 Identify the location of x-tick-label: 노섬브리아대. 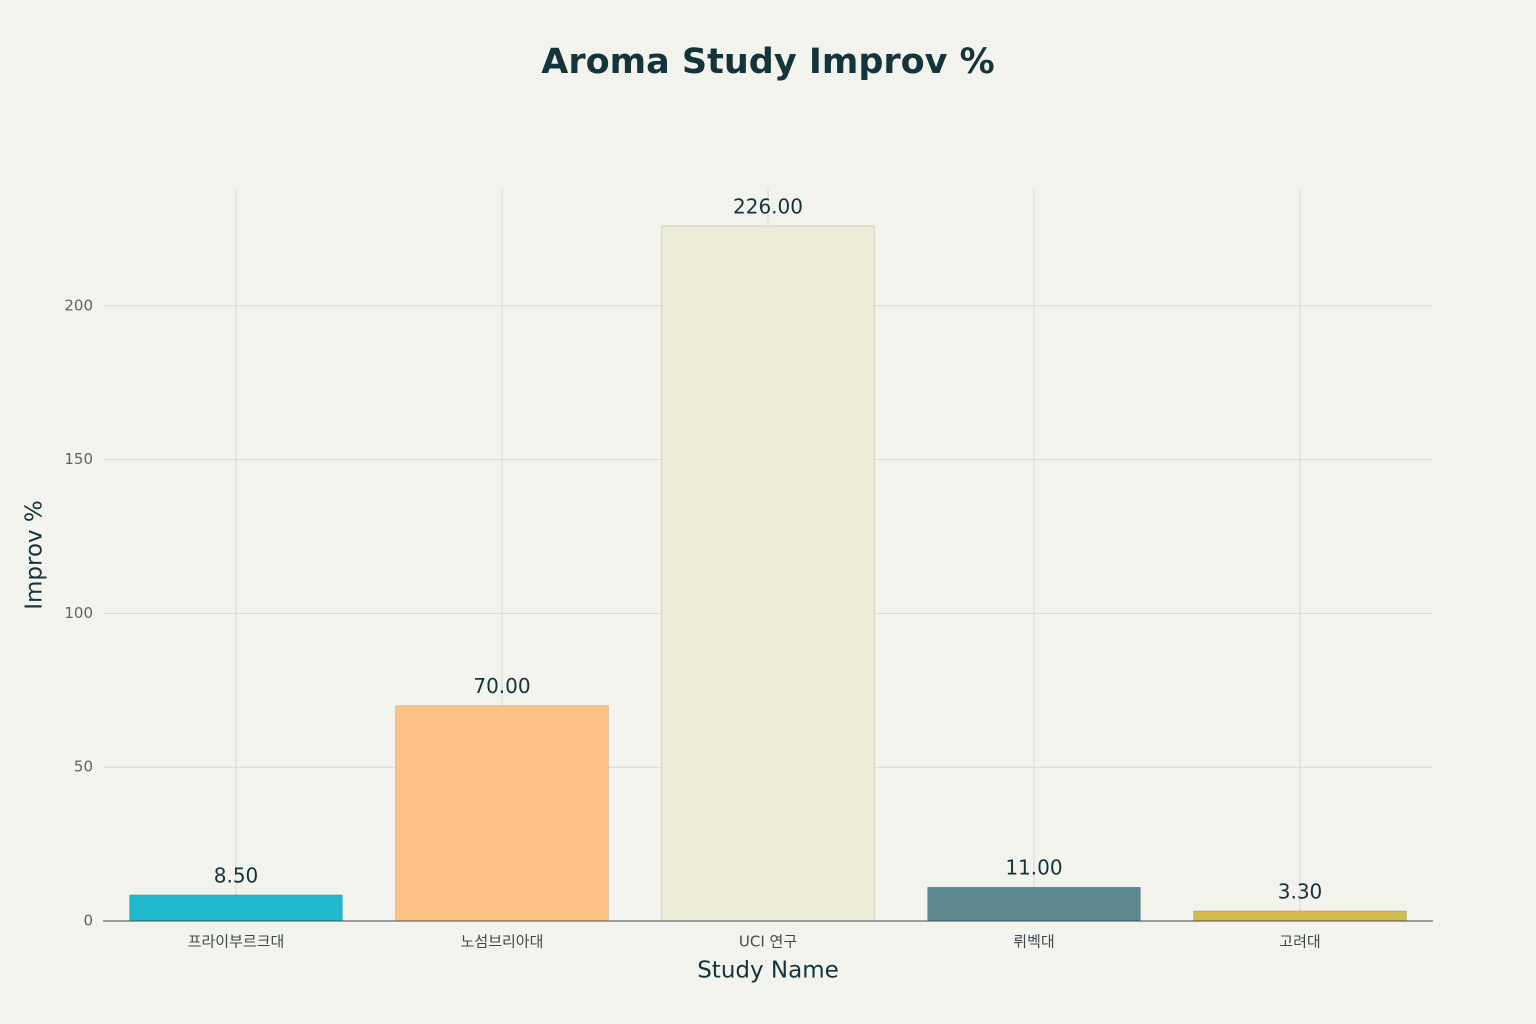
(502, 942).